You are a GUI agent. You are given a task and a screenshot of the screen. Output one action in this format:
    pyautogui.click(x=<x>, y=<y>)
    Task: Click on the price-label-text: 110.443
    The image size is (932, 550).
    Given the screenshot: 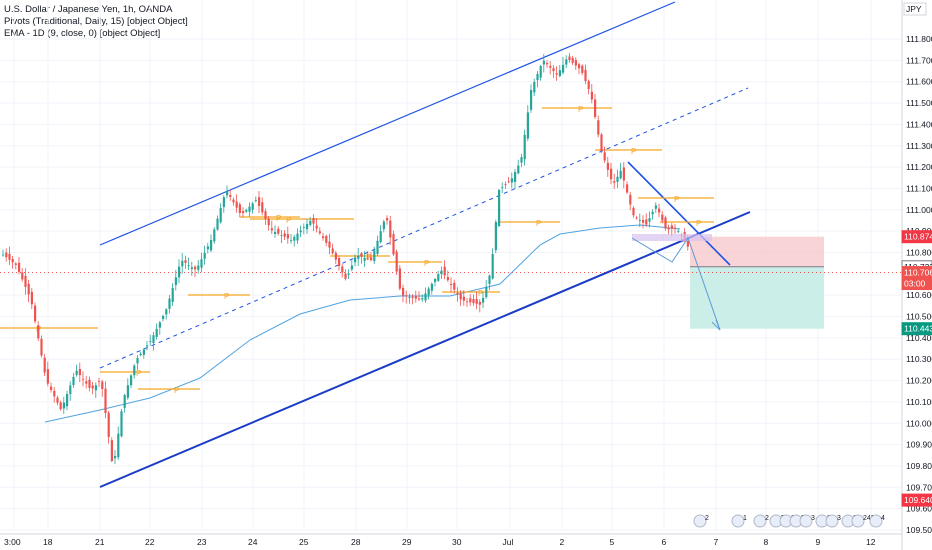 What is the action you would take?
    pyautogui.click(x=918, y=329)
    